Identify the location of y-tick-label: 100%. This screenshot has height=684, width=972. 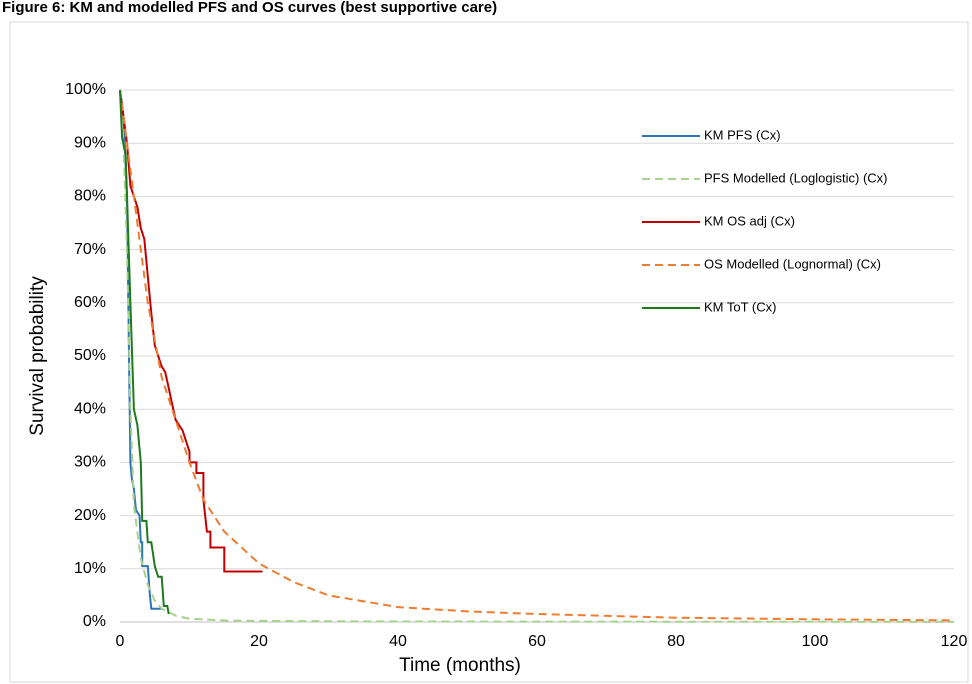
(85, 89).